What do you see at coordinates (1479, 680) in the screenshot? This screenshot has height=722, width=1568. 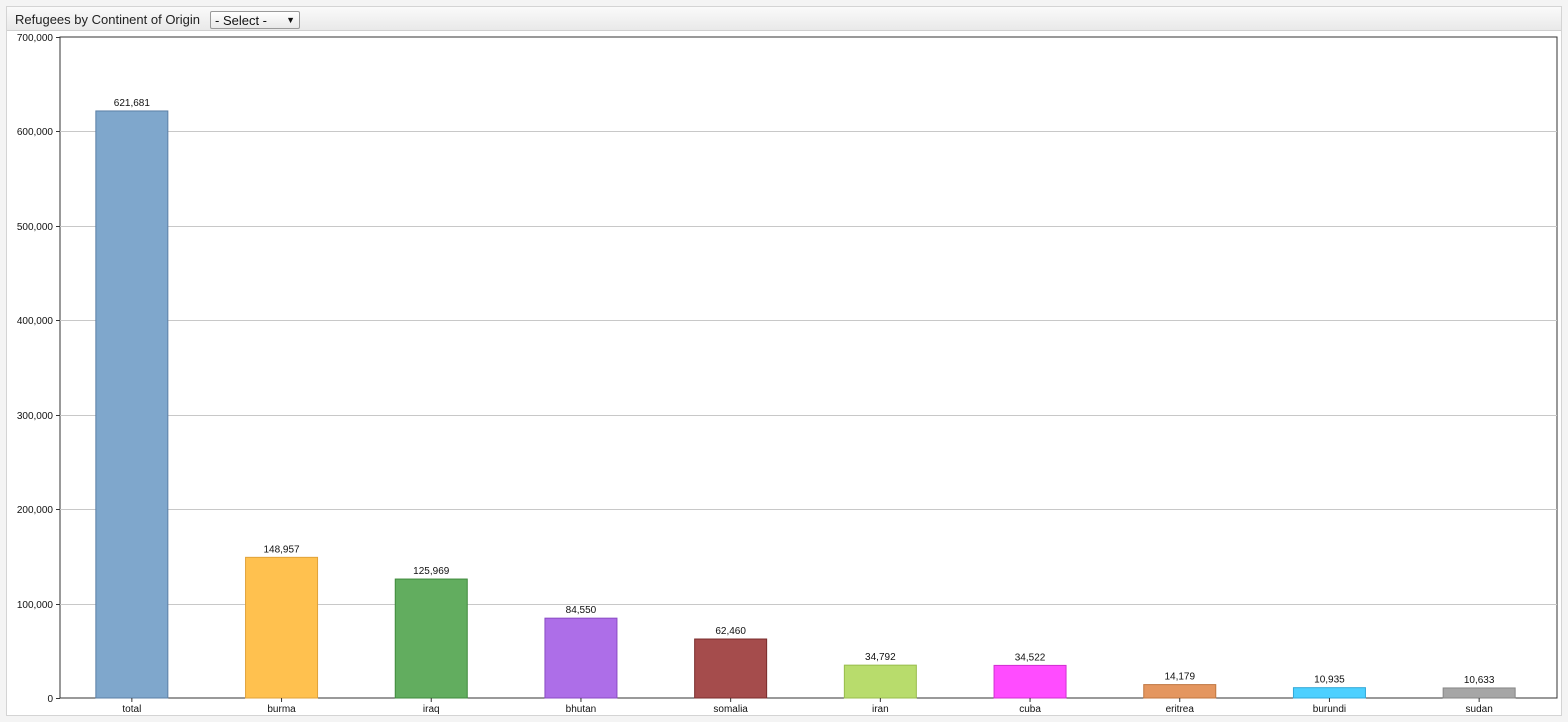 I see `data-label: 10,633` at bounding box center [1479, 680].